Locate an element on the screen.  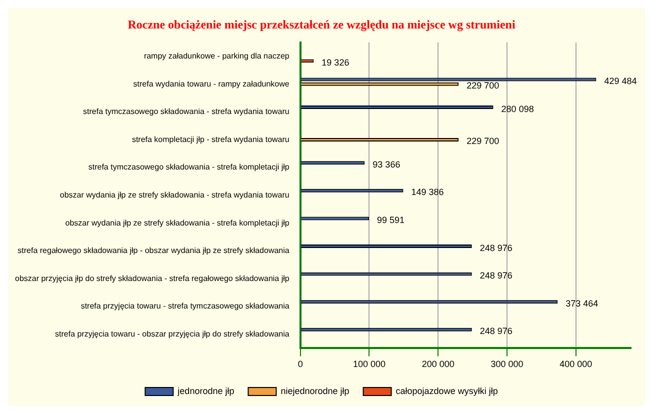
y-tick-label: strefa tymczasowego składowania - strefa kompletacji jłp is located at coordinates (189, 167).